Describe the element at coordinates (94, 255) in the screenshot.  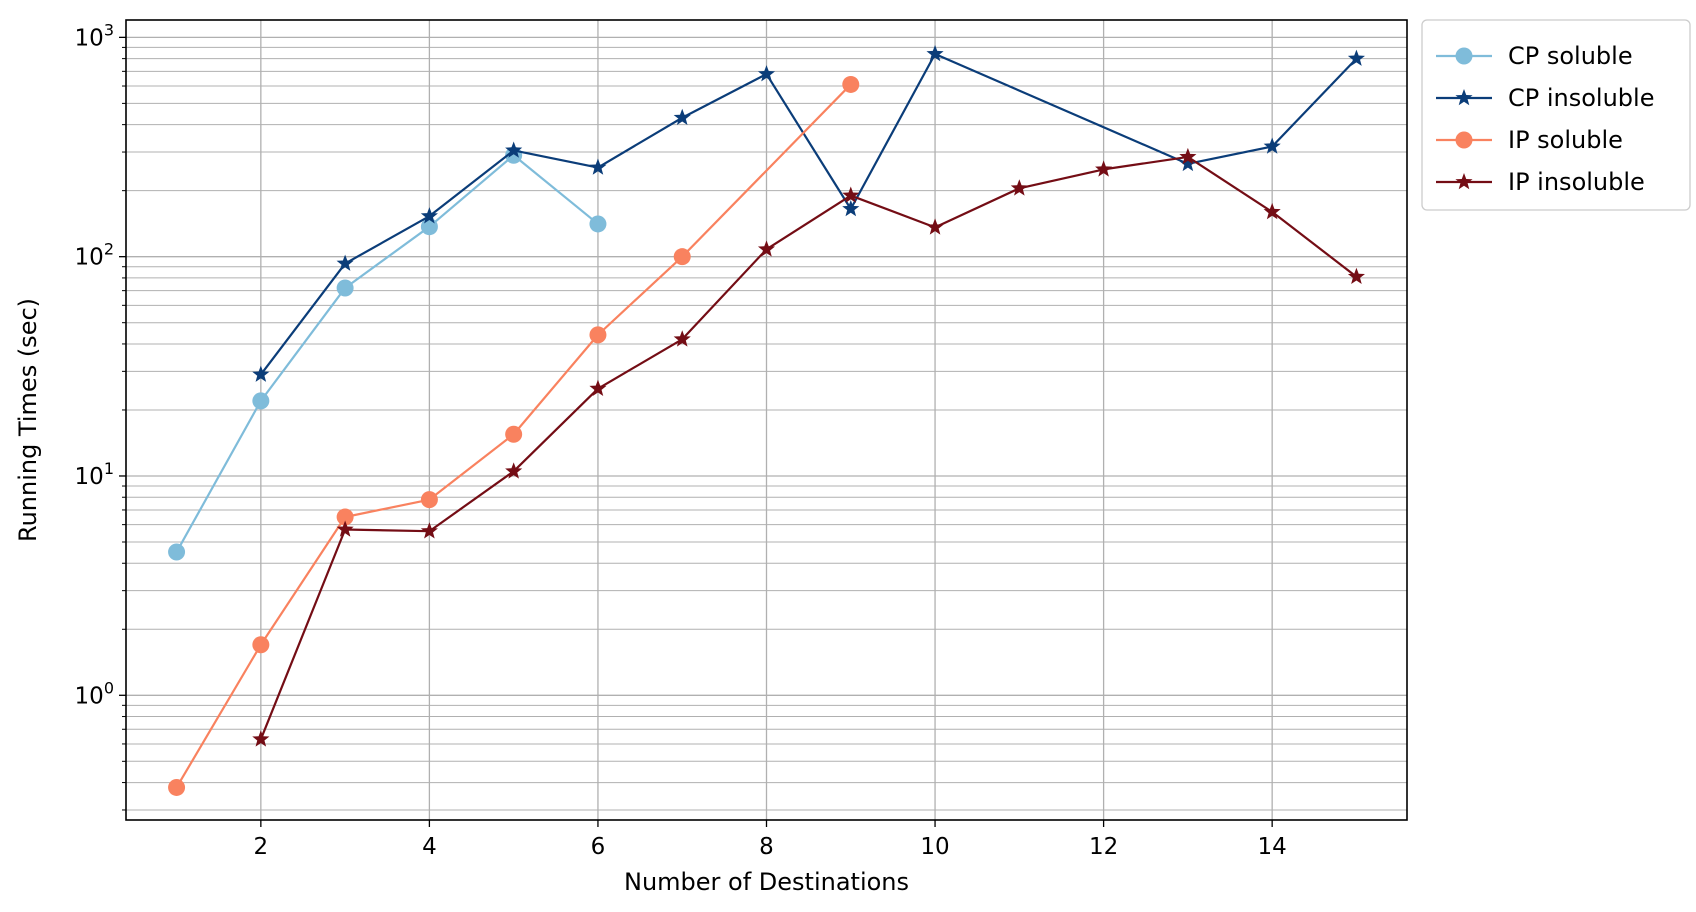
I see `y-tick-label: 10²` at that location.